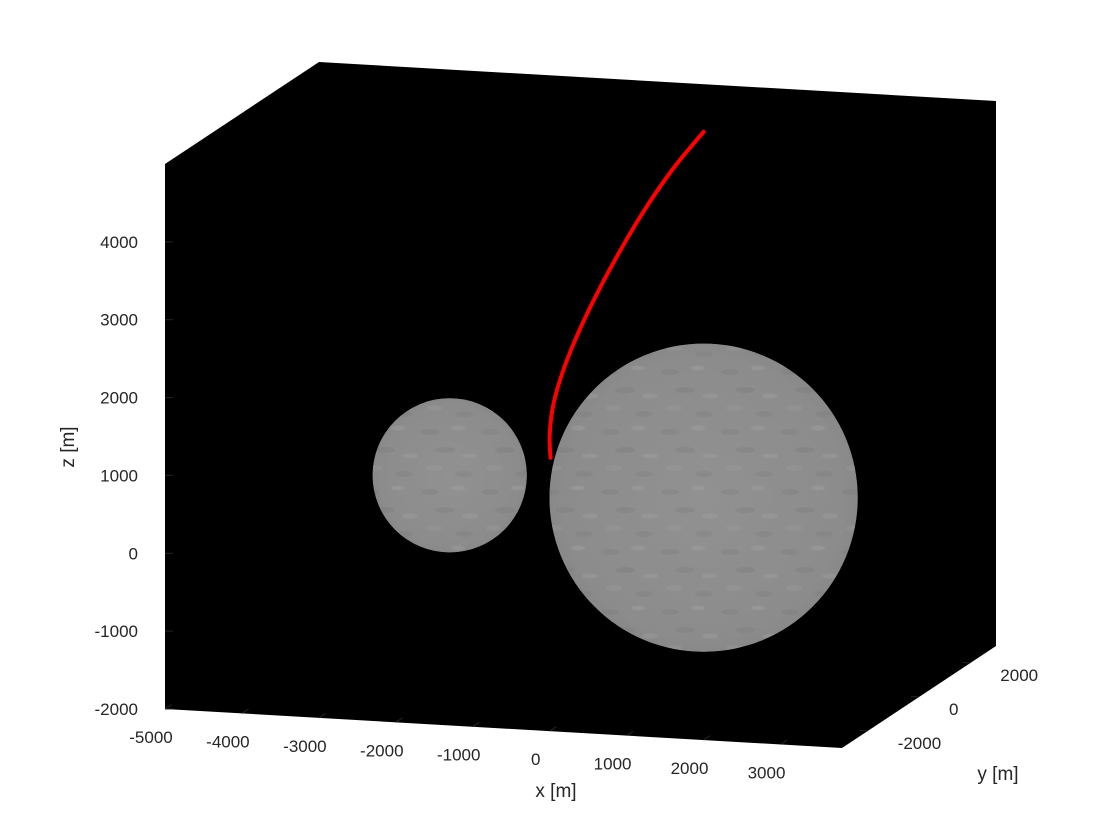 This screenshot has width=1120, height=840. What do you see at coordinates (919, 743) in the screenshot?
I see `y-tick-label: -2000` at bounding box center [919, 743].